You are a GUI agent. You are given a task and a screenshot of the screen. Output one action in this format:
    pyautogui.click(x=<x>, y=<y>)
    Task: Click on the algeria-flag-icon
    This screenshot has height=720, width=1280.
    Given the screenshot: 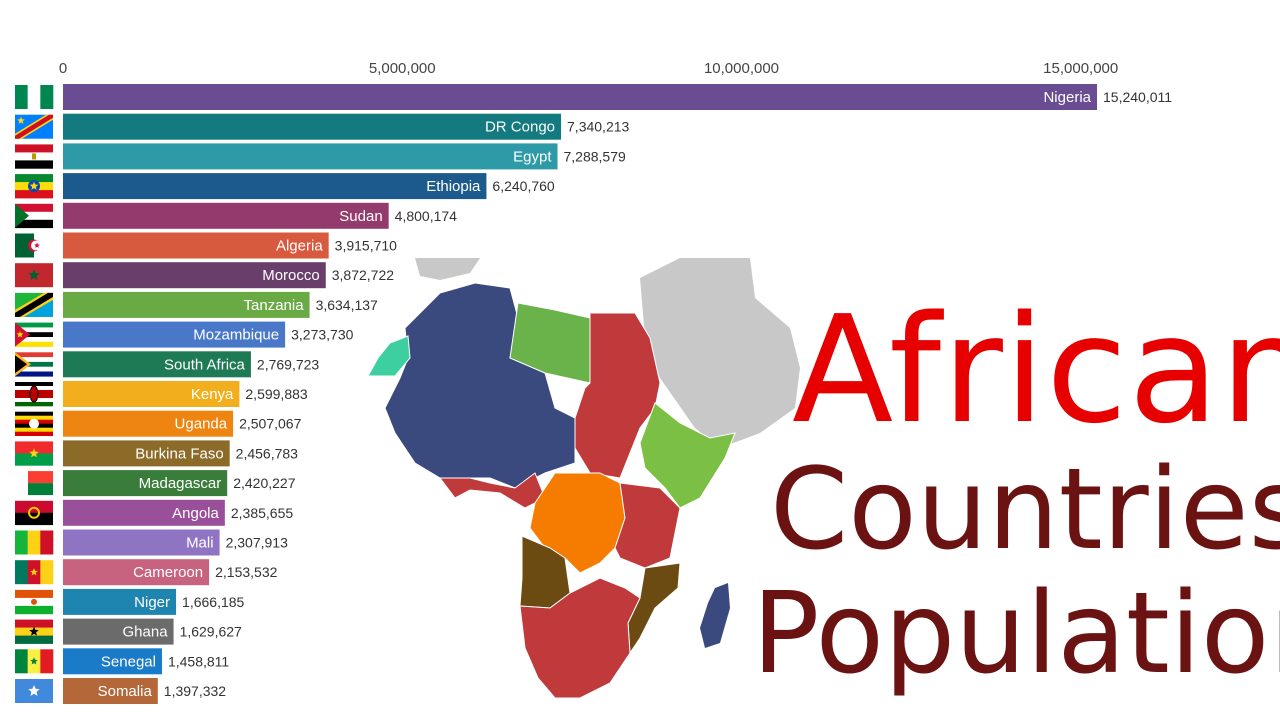 What is the action you would take?
    pyautogui.click(x=34, y=245)
    